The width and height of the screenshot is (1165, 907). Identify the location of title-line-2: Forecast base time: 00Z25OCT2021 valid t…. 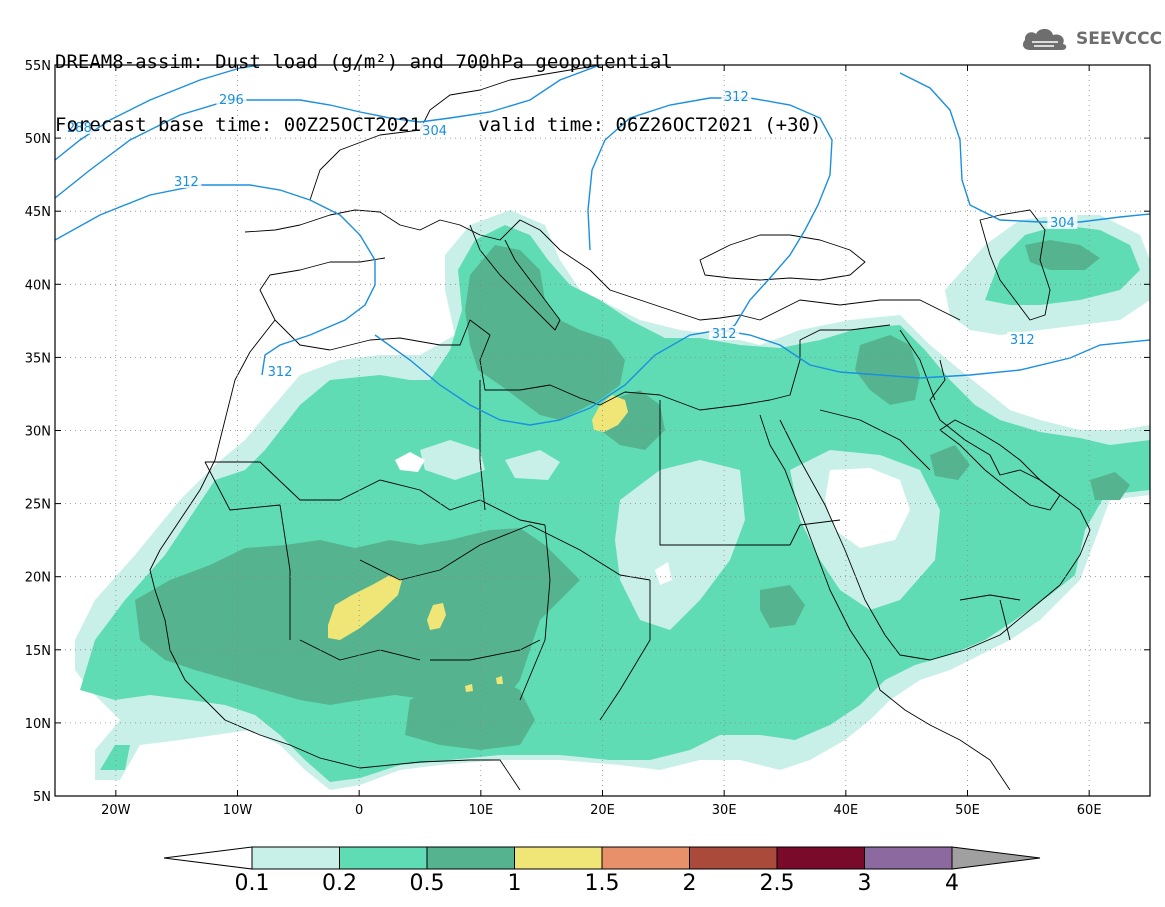
(438, 125).